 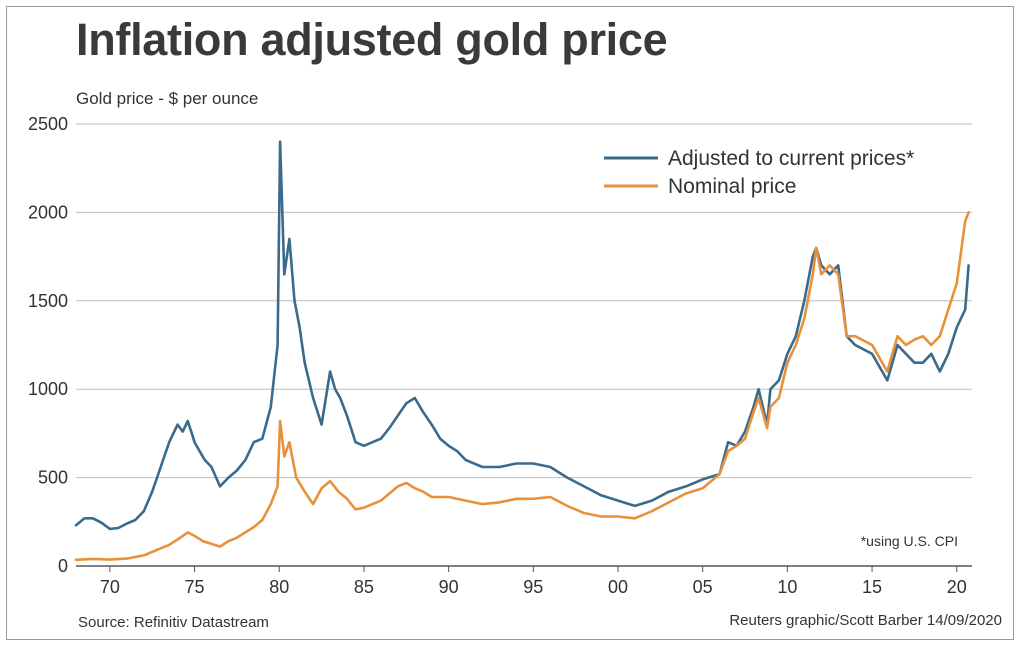 What do you see at coordinates (167, 98) in the screenshot?
I see `y-axis-label: Gold price - $ per ounce` at bounding box center [167, 98].